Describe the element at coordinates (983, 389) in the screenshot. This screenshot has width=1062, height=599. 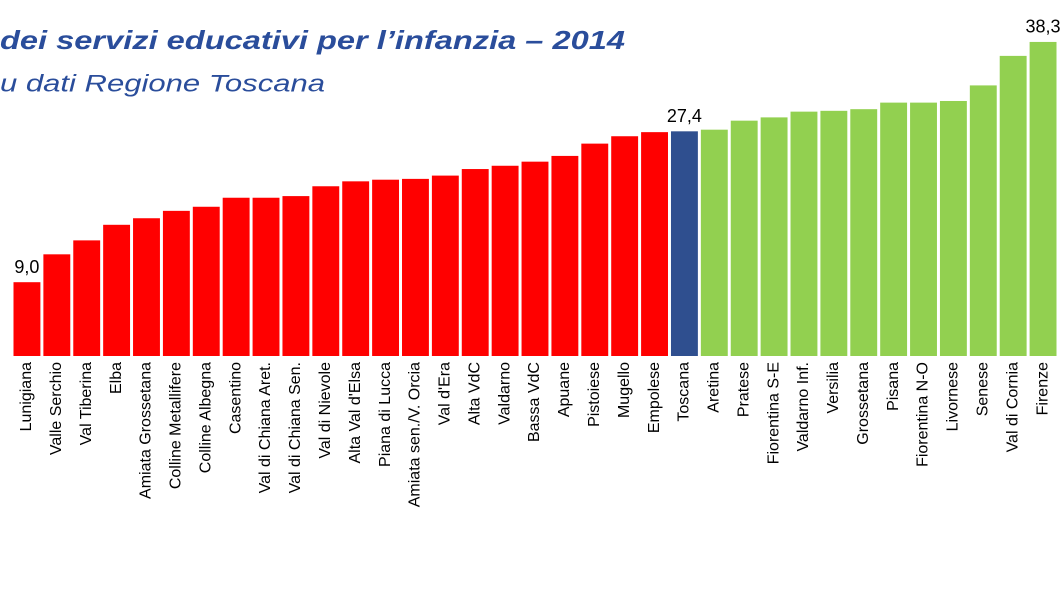
I see `x-tick-label: Senese` at that location.